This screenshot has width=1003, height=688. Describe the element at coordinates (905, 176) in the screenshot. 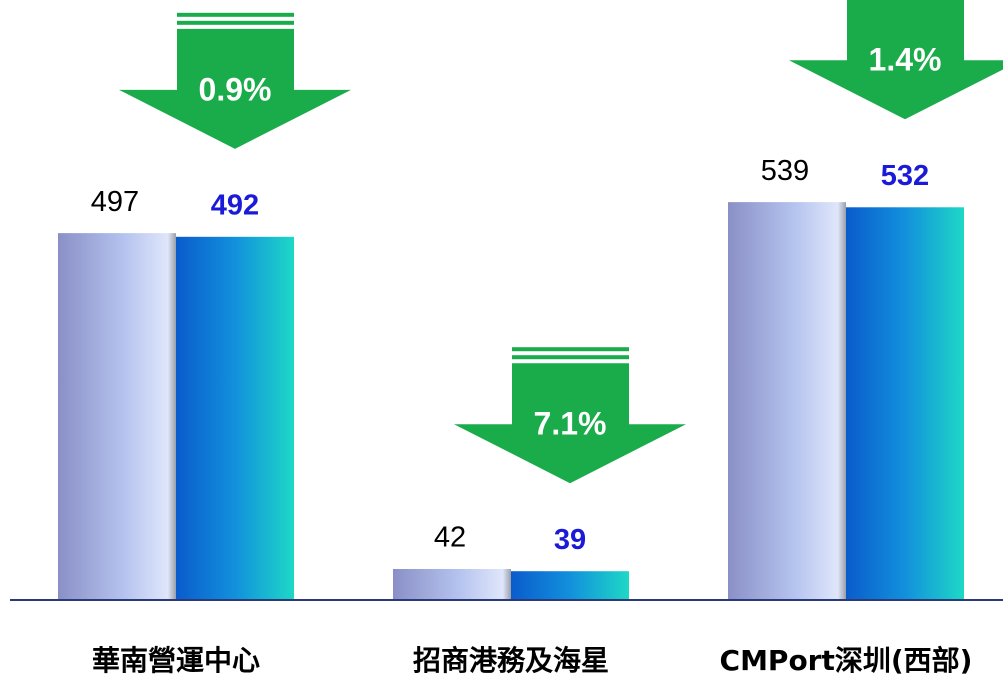

I see `value-label: 532` at that location.